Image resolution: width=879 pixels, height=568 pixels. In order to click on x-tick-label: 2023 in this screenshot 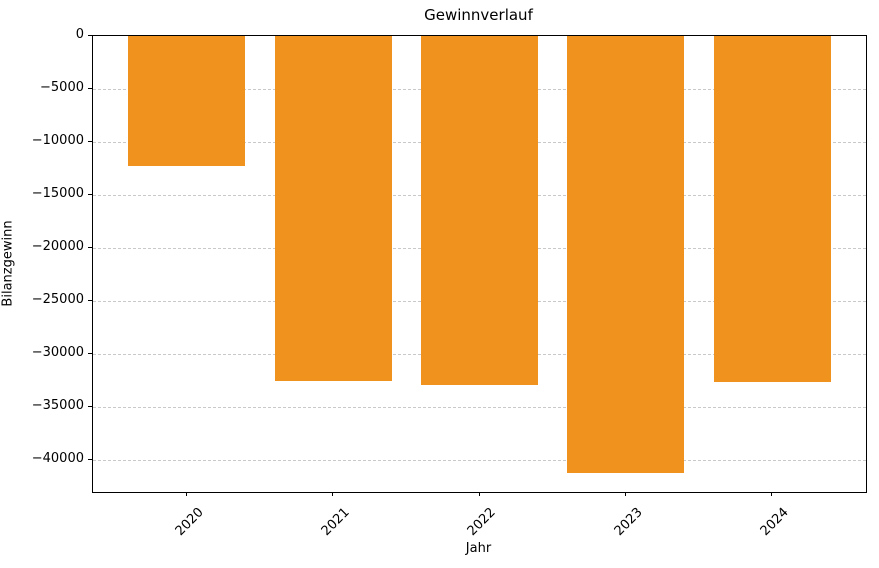, I will do `click(628, 522)`.